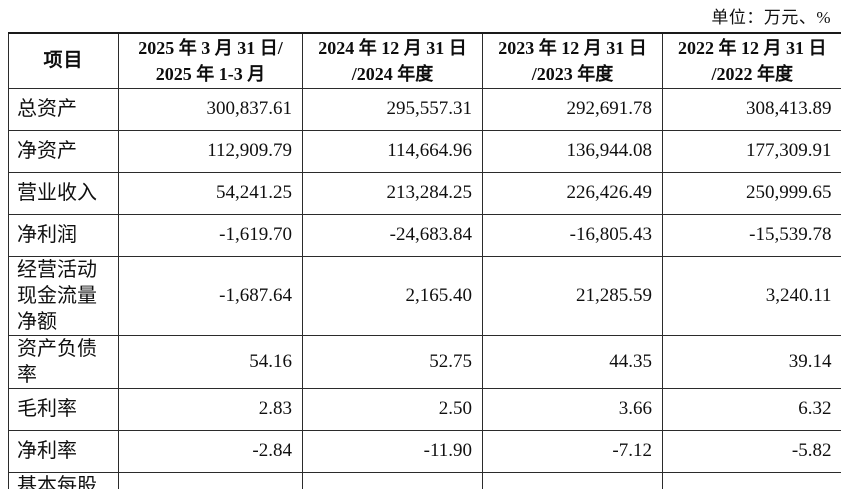 This screenshot has width=841, height=489. Describe the element at coordinates (751, 193) in the screenshot. I see `table-cell: 250,999.65` at that location.